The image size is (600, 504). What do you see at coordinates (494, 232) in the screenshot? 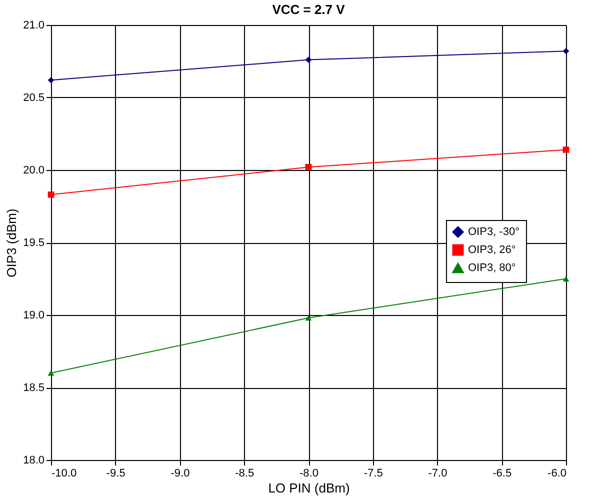
I see `legend-label: OIP3, -30°` at bounding box center [494, 232].